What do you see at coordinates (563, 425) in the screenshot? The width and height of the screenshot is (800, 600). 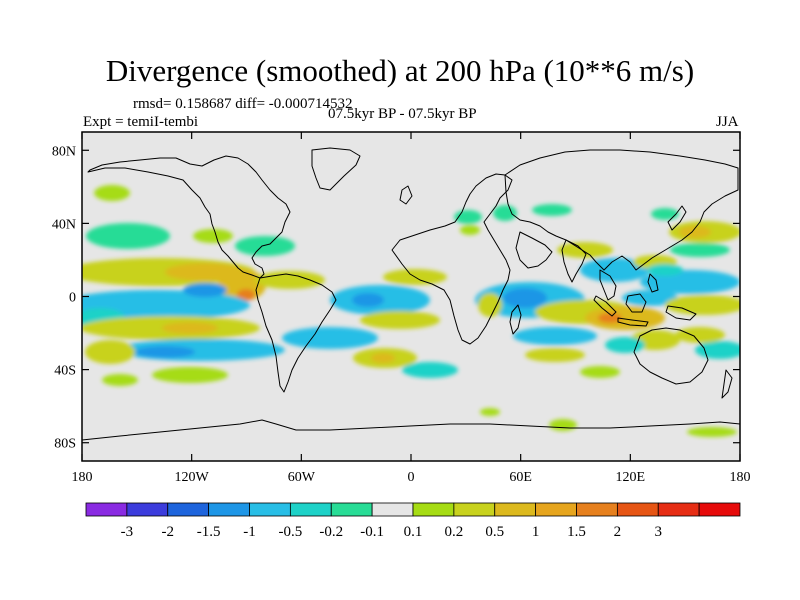 I see `field-southern-ocean-warm` at bounding box center [563, 425].